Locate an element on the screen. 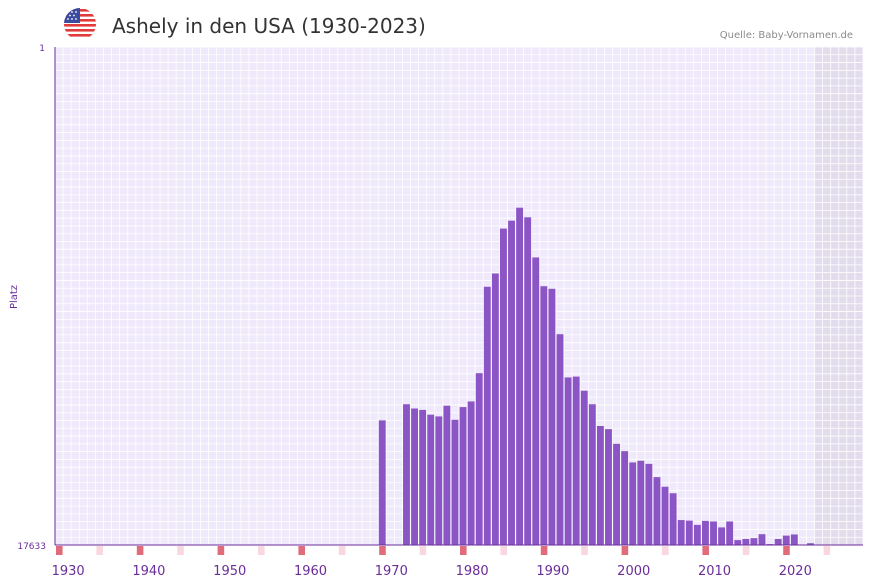 This screenshot has height=587, width=873. x-tick-label: 1960 is located at coordinates (310, 571).